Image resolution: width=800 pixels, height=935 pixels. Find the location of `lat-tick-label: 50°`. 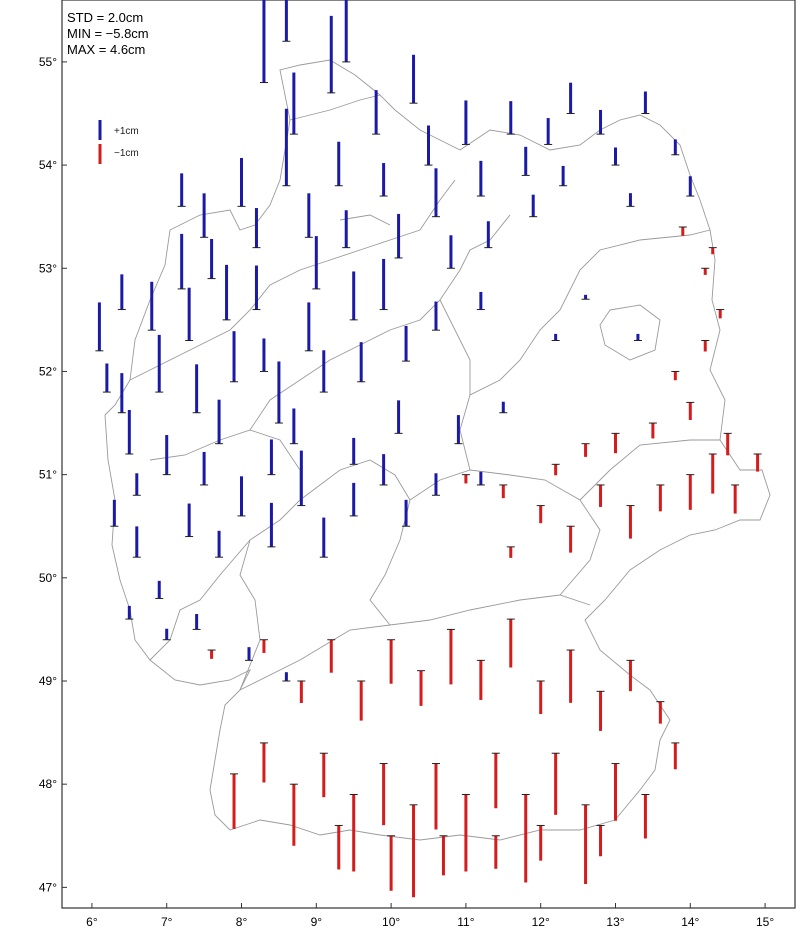

lat-tick-label: 50° is located at coordinates (48, 578).